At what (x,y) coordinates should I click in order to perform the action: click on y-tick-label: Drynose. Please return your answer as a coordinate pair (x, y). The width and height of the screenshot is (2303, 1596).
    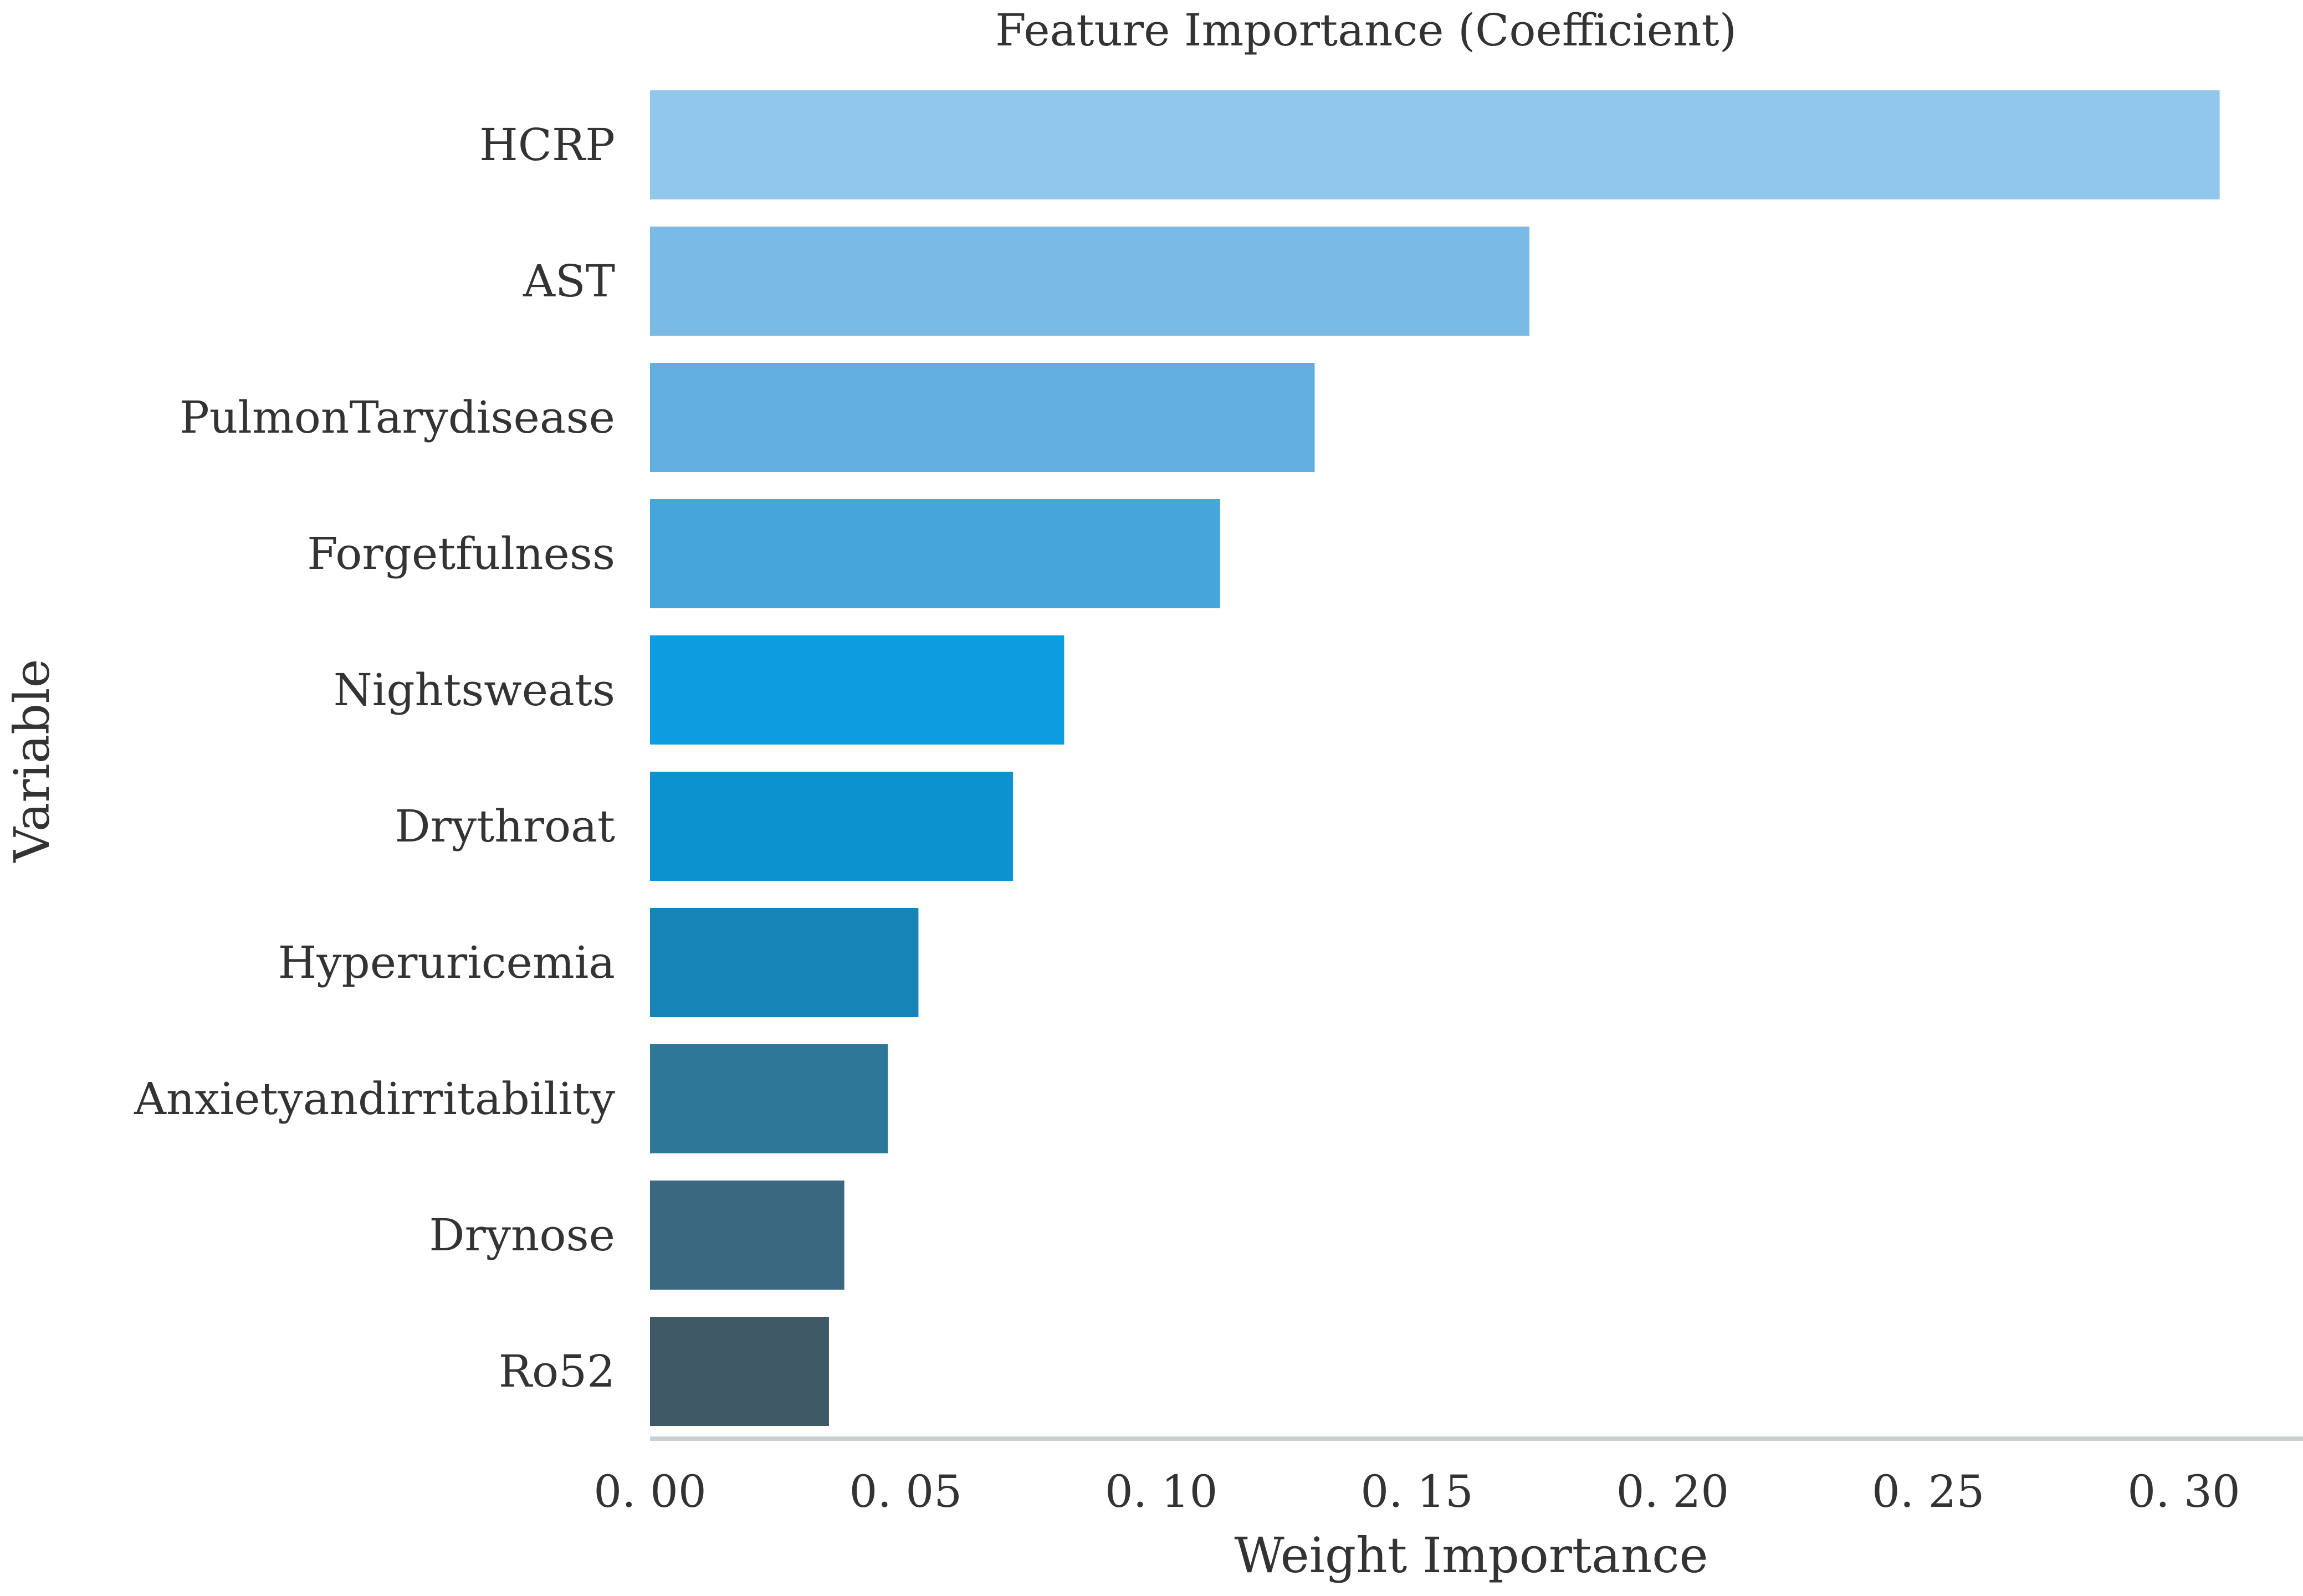
    Looking at the image, I should click on (522, 1235).